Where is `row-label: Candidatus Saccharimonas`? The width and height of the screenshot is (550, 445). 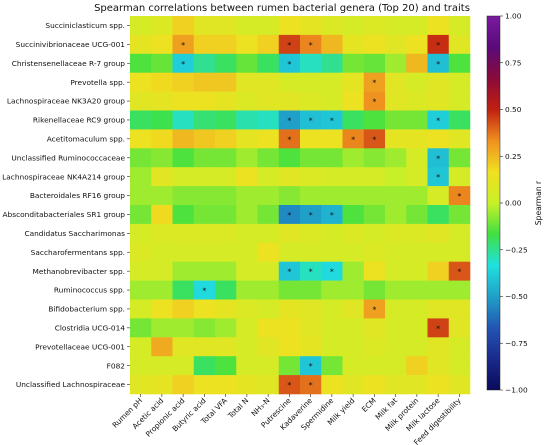 row-label: Candidatus Saccharimonas is located at coordinates (74, 233).